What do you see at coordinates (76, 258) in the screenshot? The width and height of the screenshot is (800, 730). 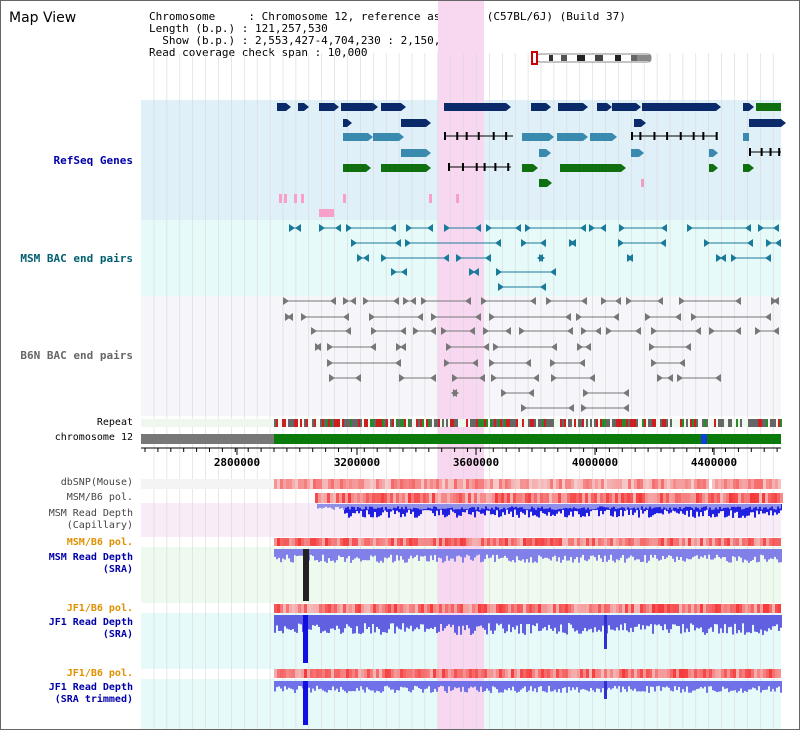 I see `track-label-msm-bac: MSM BAC end pairs` at bounding box center [76, 258].